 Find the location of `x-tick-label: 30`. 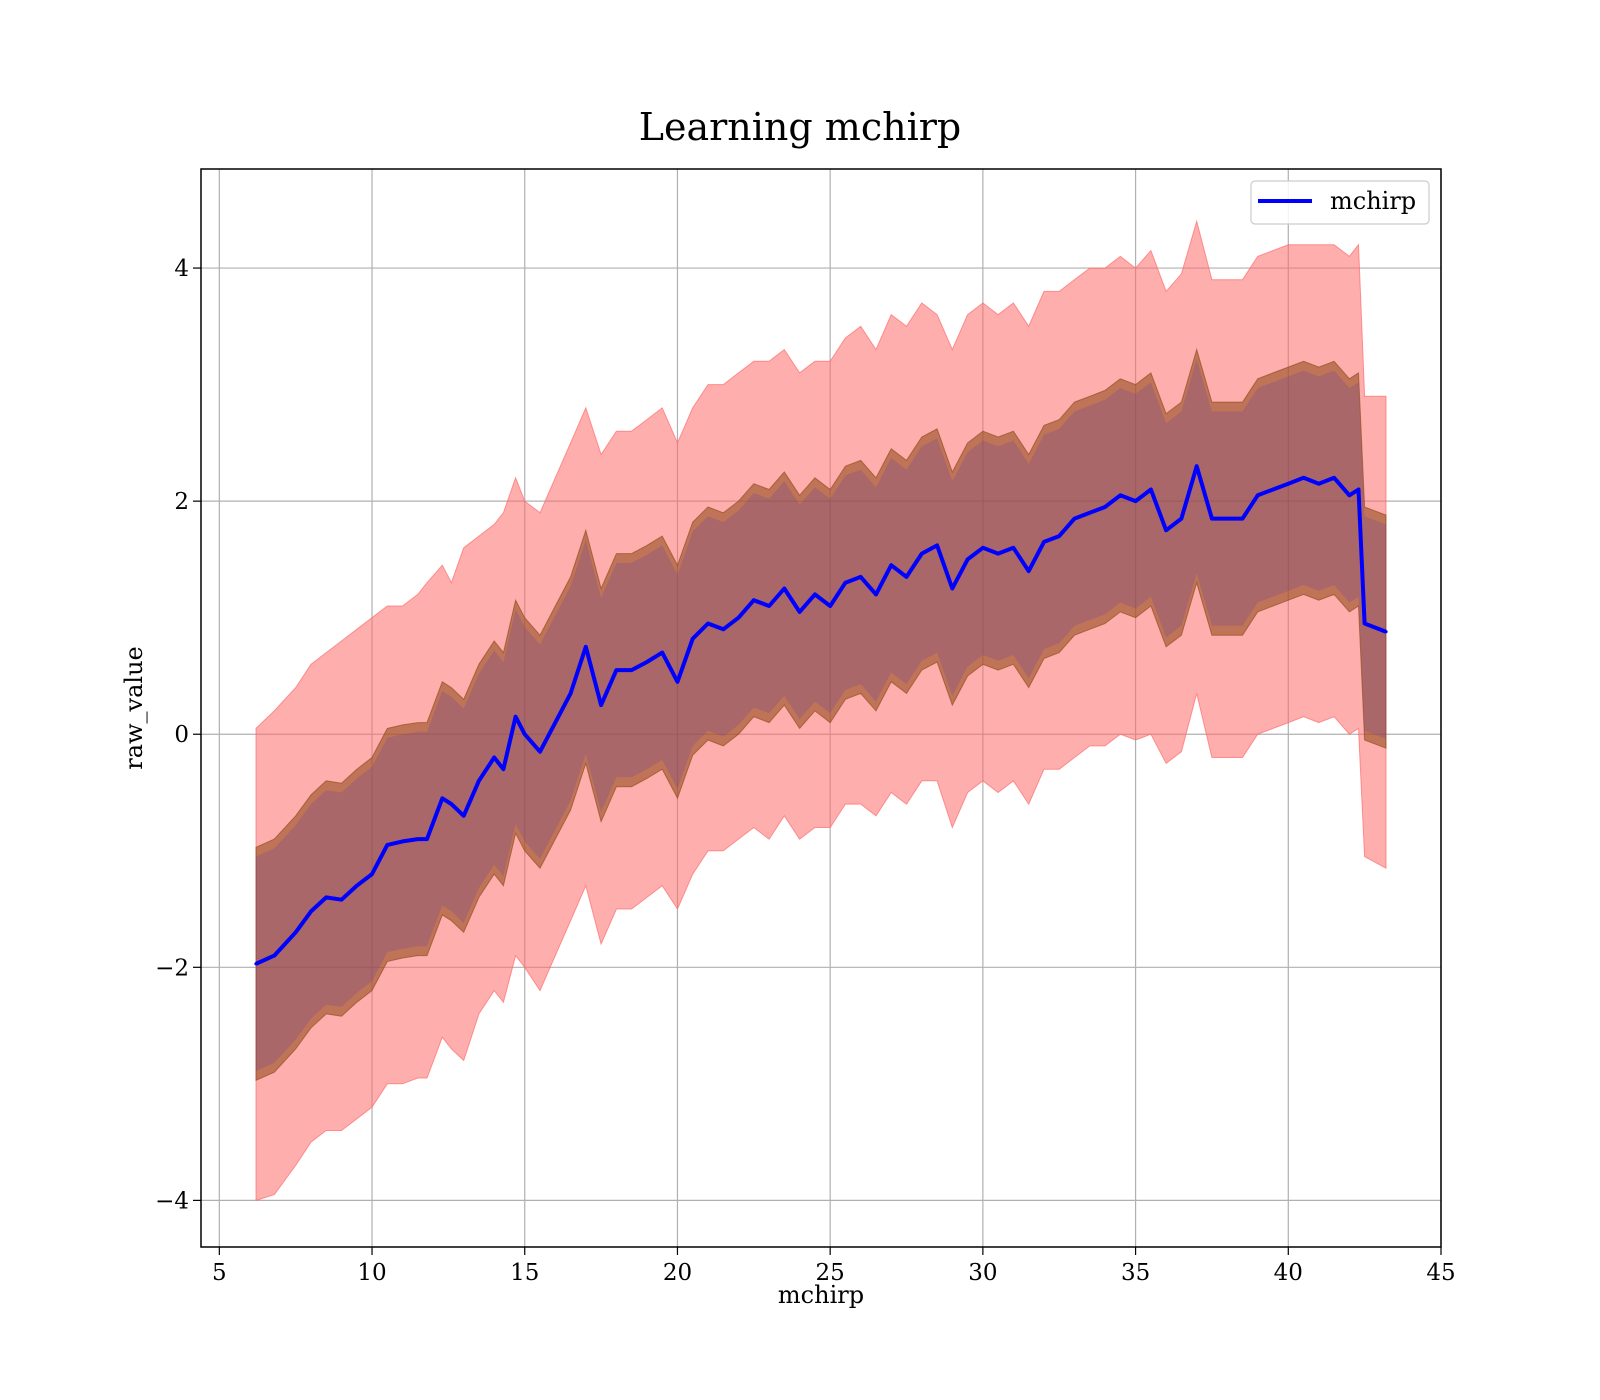

x-tick-label: 30 is located at coordinates (982, 1273).